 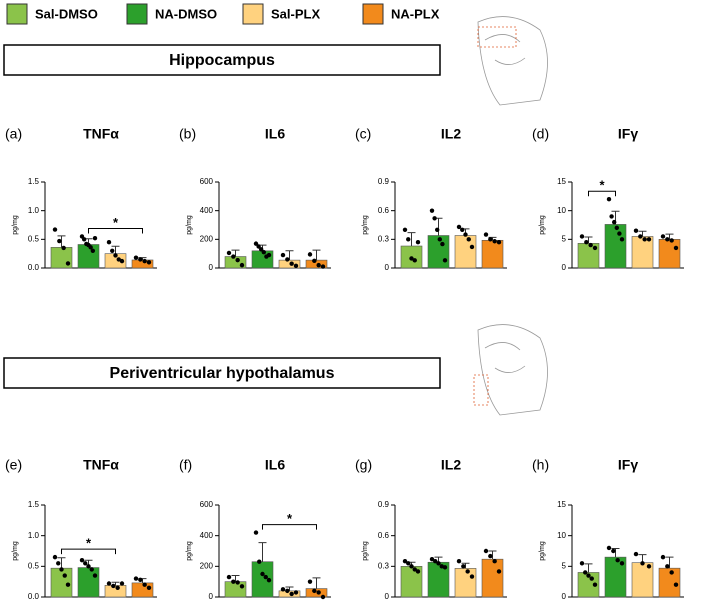 What do you see at coordinates (628, 134) in the screenshot?
I see `chart-title: IFγ` at bounding box center [628, 134].